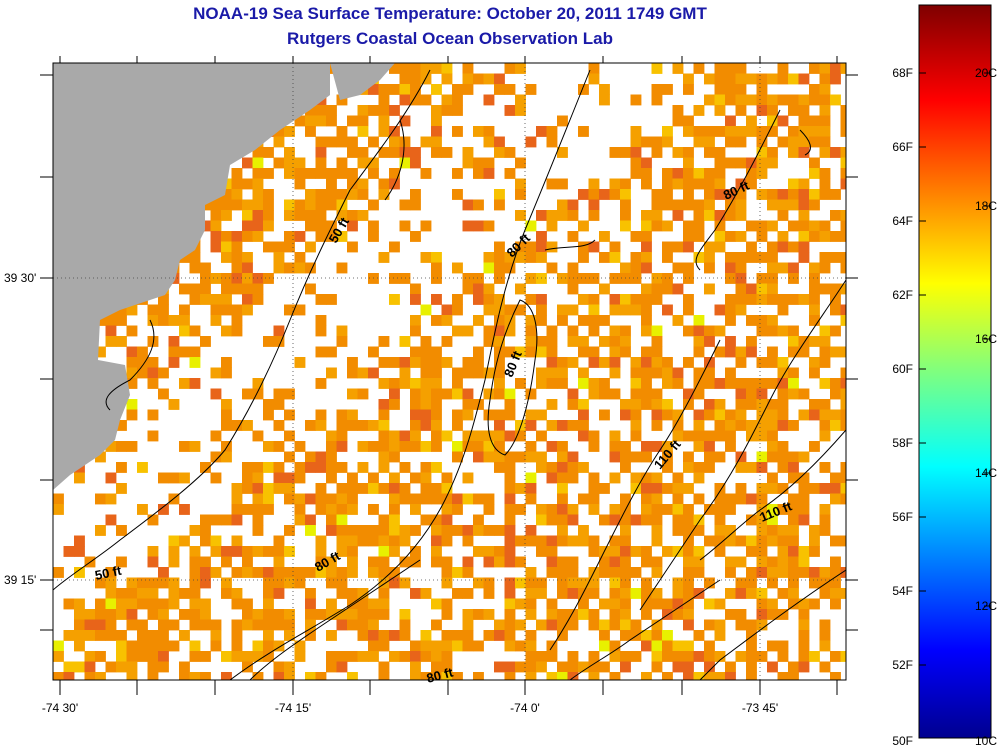 The height and width of the screenshot is (754, 1000). I want to click on latitude-labels: 39 30' 39 15', so click(20, 429).